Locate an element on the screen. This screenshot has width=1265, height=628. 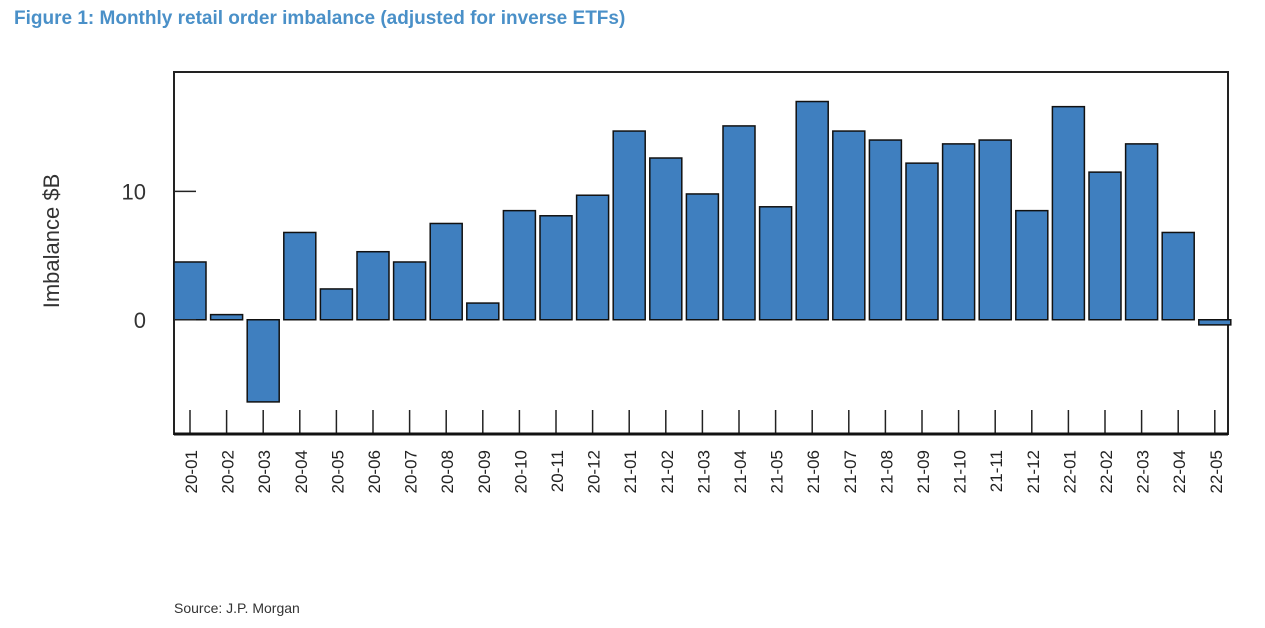
x-tick-label: 20-05 is located at coordinates (337, 471).